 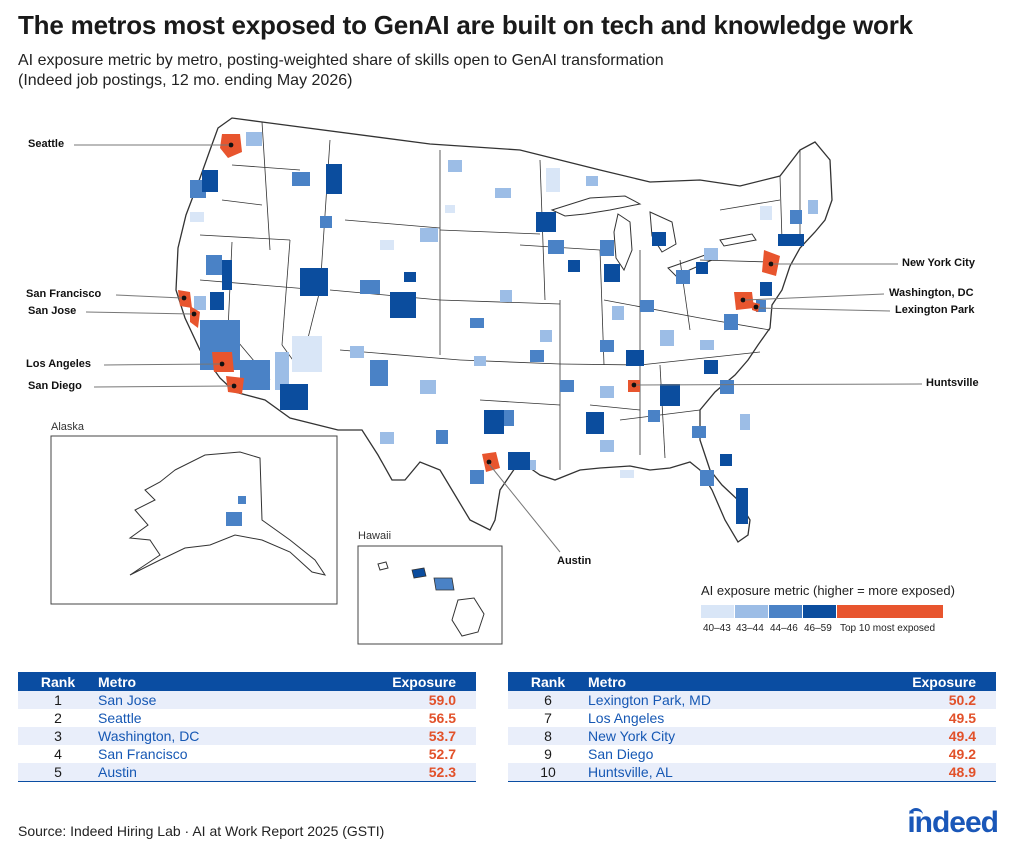 What do you see at coordinates (390, 772) in the screenshot?
I see `exposure-cell: 52.3` at bounding box center [390, 772].